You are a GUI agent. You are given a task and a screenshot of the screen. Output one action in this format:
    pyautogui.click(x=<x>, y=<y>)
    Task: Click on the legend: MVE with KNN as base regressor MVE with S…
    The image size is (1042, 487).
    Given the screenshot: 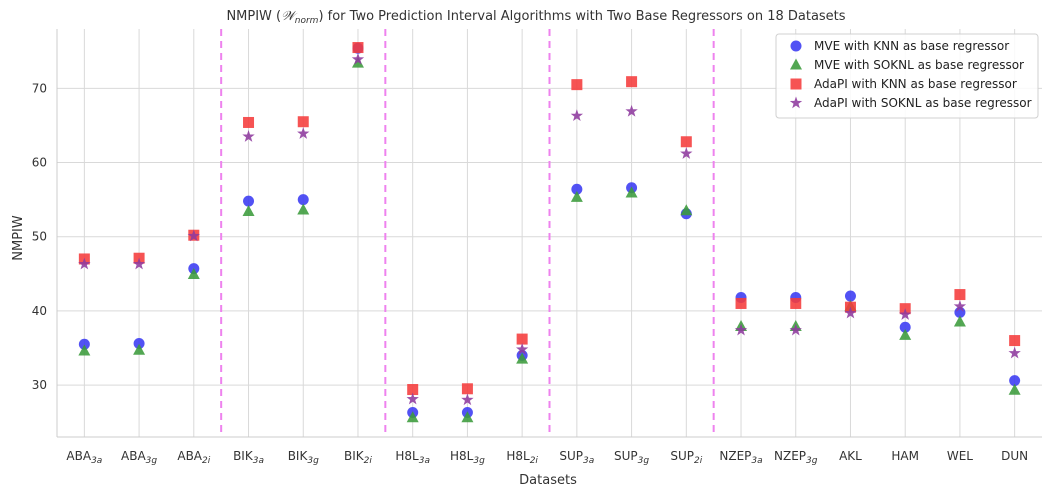 What is the action you would take?
    pyautogui.click(x=907, y=76)
    